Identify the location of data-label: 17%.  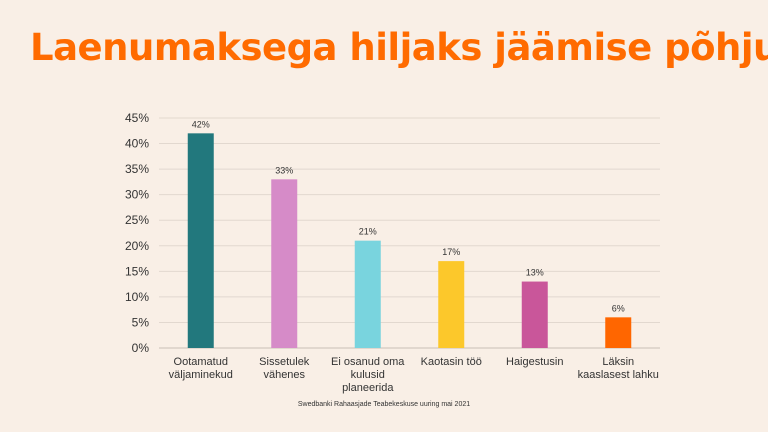
(451, 252).